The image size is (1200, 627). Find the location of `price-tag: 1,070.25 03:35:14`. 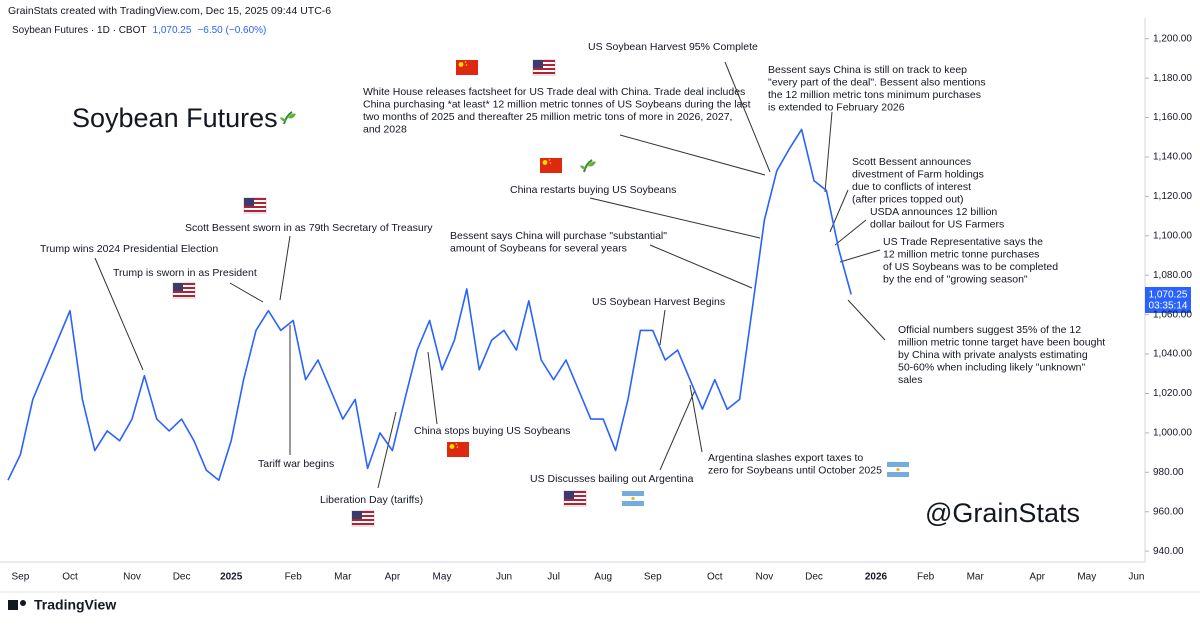

price-tag: 1,070.25 03:35:14 is located at coordinates (1168, 300).